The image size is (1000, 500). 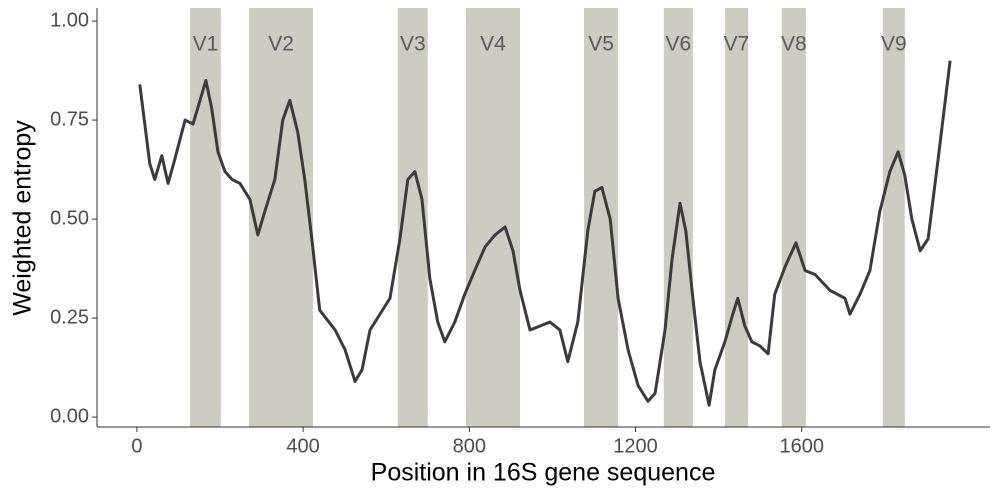 What do you see at coordinates (206, 44) in the screenshot?
I see `region-label: V1` at bounding box center [206, 44].